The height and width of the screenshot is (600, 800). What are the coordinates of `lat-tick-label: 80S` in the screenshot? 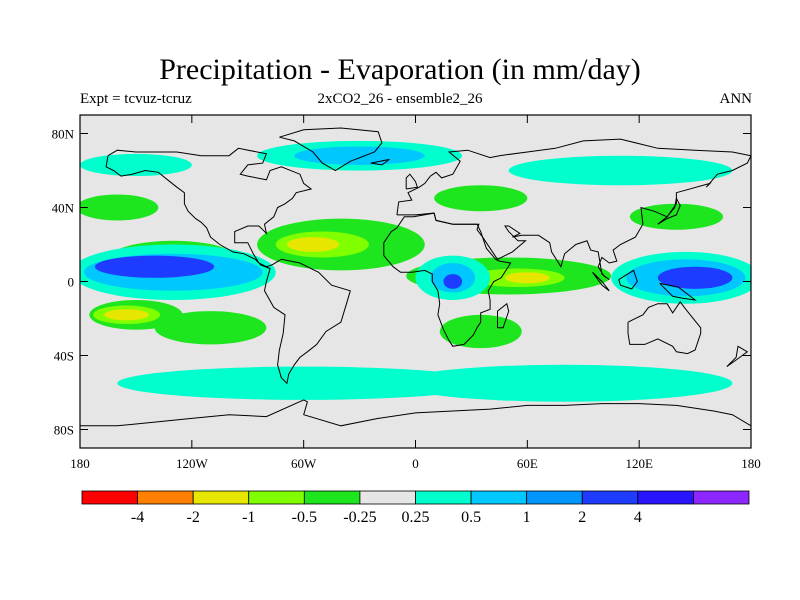 It's located at (64, 430).